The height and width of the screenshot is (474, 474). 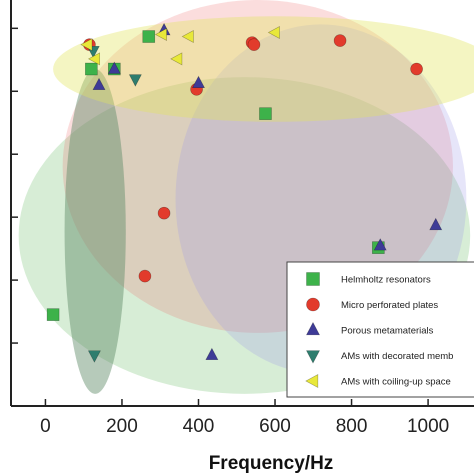 What do you see at coordinates (428, 426) in the screenshot?
I see `x-tick-label-1000: 1000` at bounding box center [428, 426].